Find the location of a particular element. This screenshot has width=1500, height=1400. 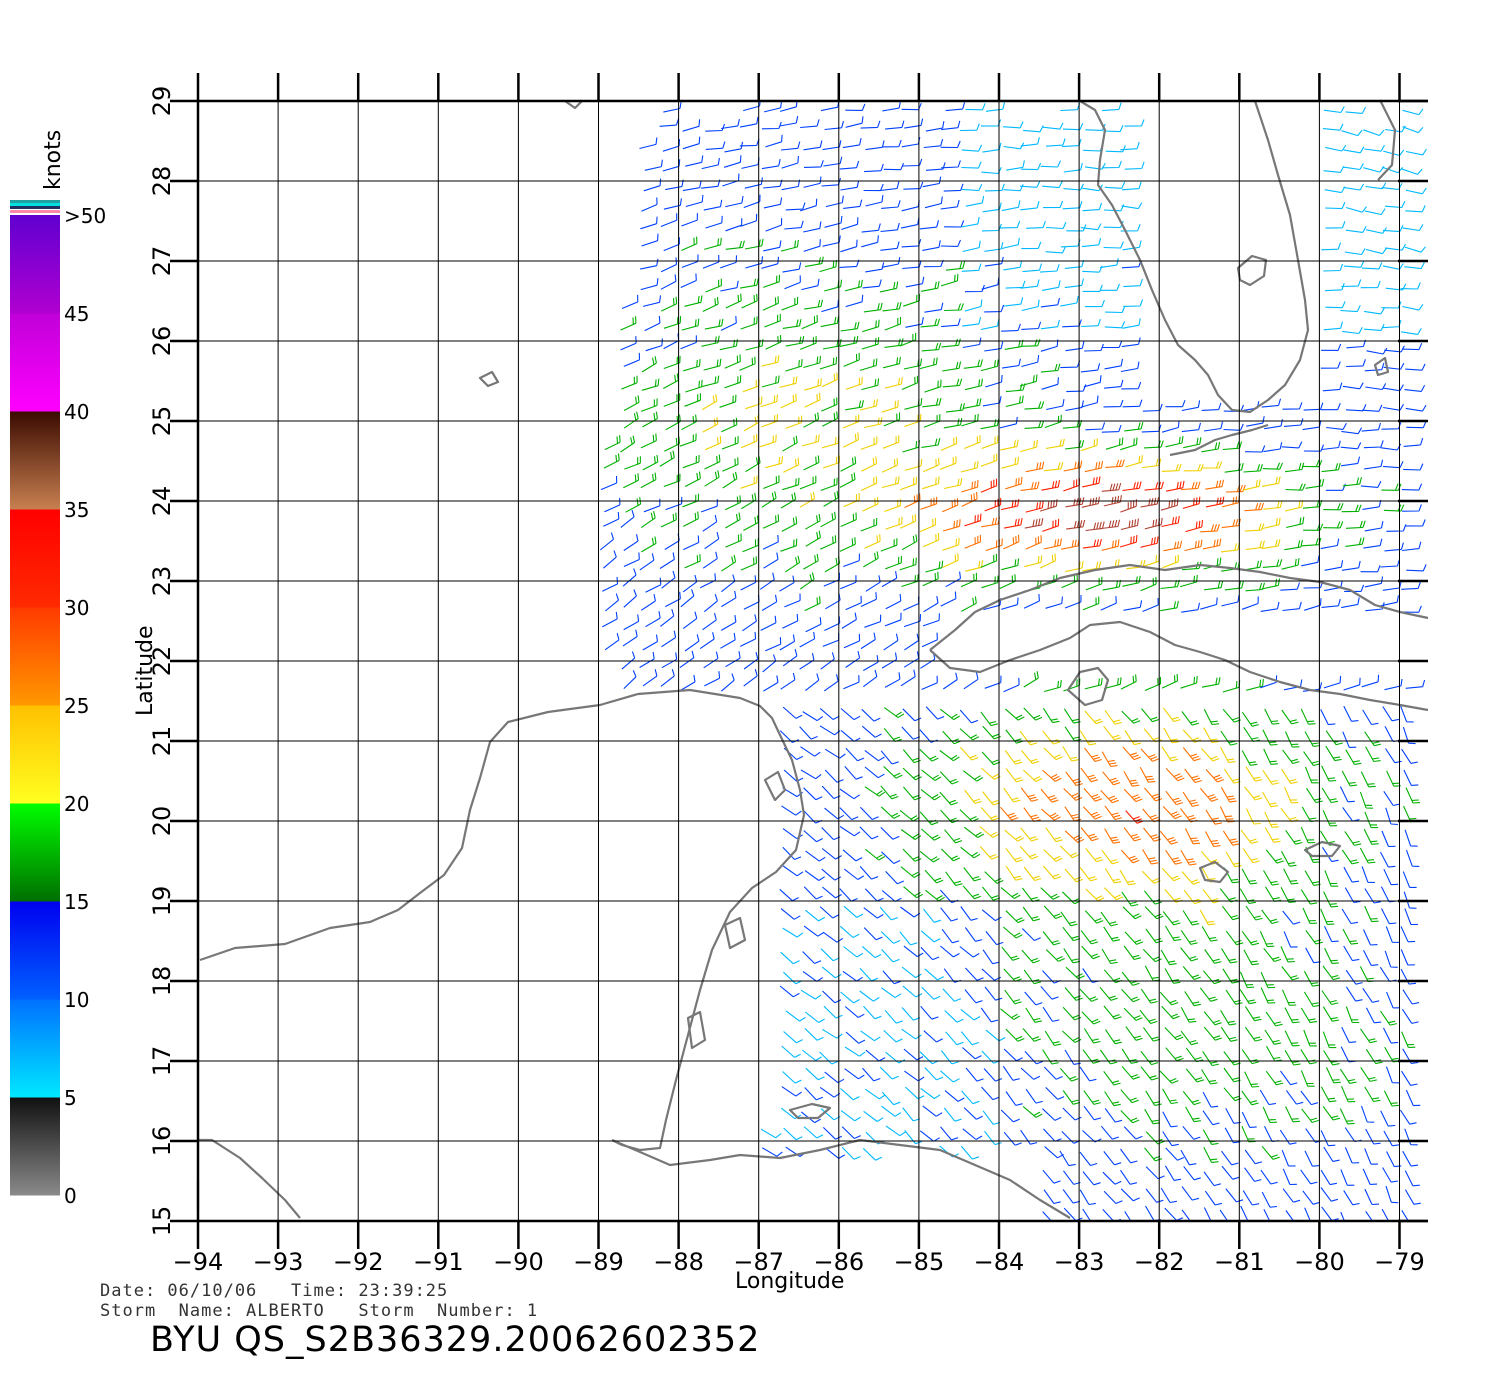

lat-tick-label: 15 is located at coordinates (162, 1221).